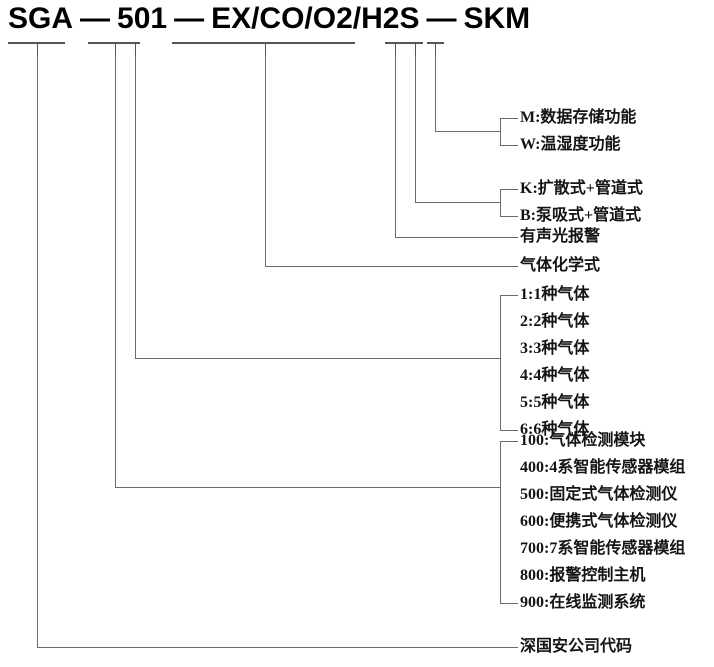 The height and width of the screenshot is (667, 714). Describe the element at coordinates (391, 266) in the screenshot. I see `leader-gases-horizontal` at that location.